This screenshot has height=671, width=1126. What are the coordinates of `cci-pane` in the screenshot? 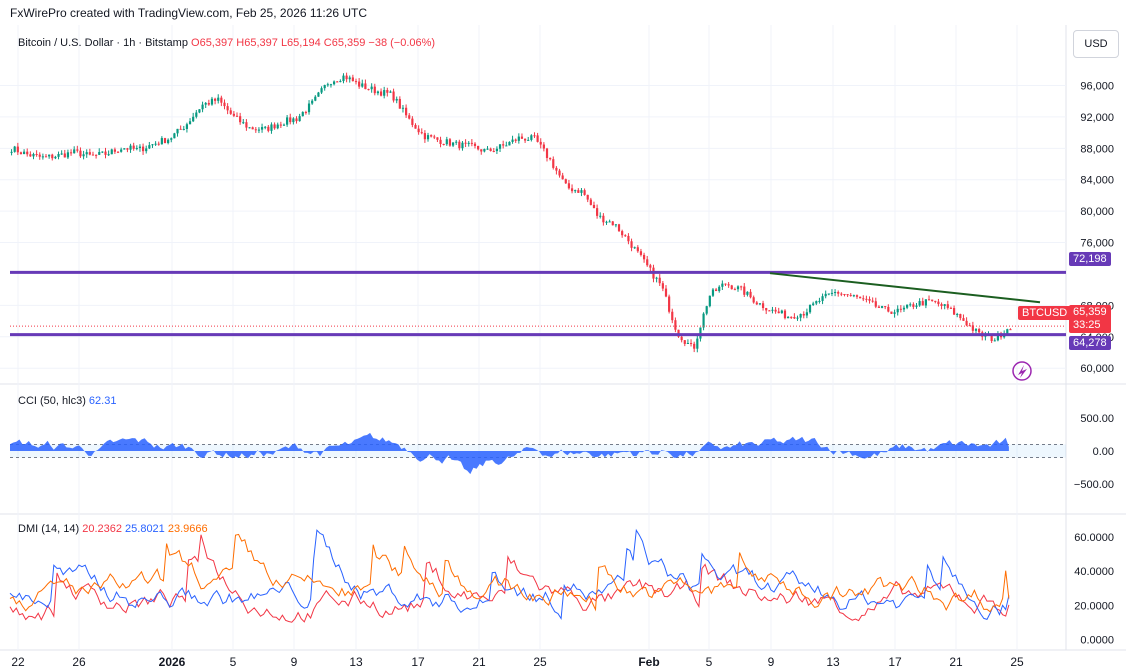 It's located at (538, 453).